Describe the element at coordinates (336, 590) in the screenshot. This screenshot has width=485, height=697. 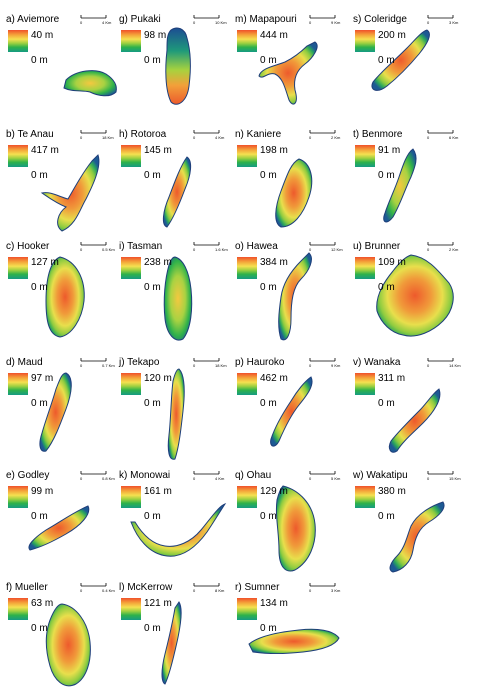
I see `scale-bar-end-r: 3 Km` at that location.